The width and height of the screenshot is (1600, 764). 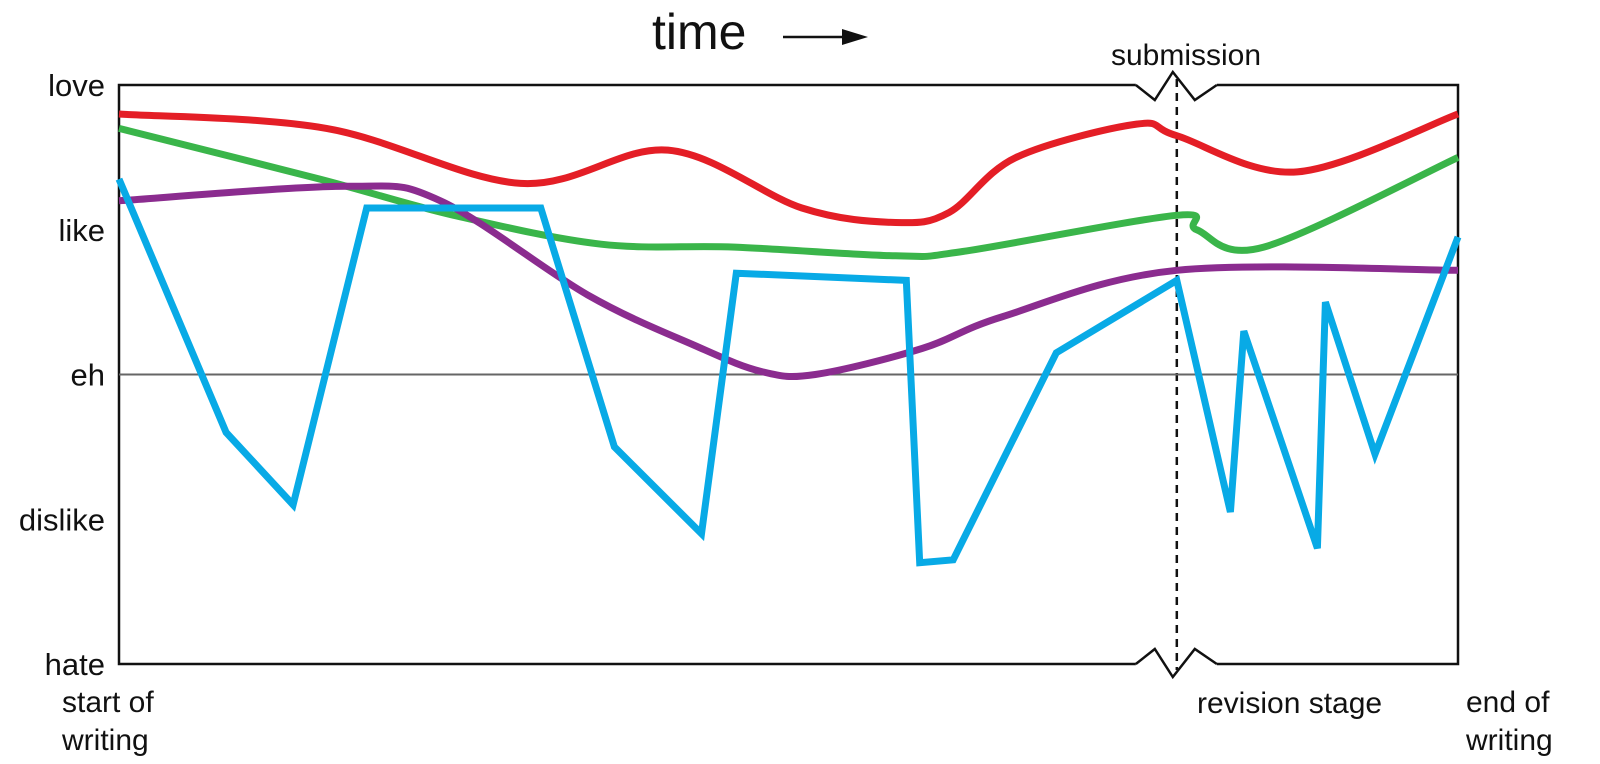 I want to click on start-of-writing-label: start of writing, so click(x=107, y=721).